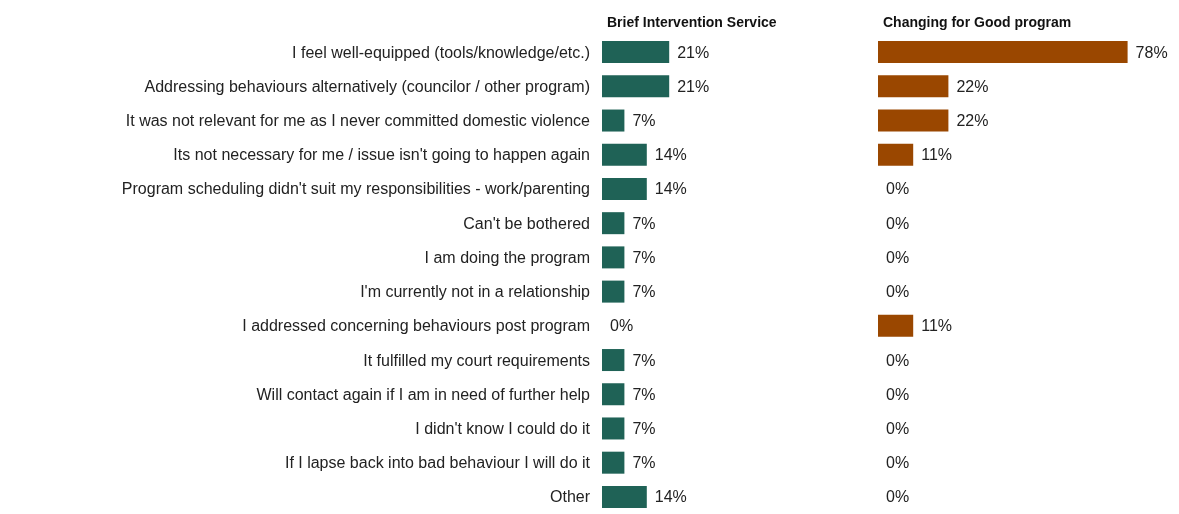  What do you see at coordinates (570, 497) in the screenshot?
I see `y-tick-label: Other` at bounding box center [570, 497].